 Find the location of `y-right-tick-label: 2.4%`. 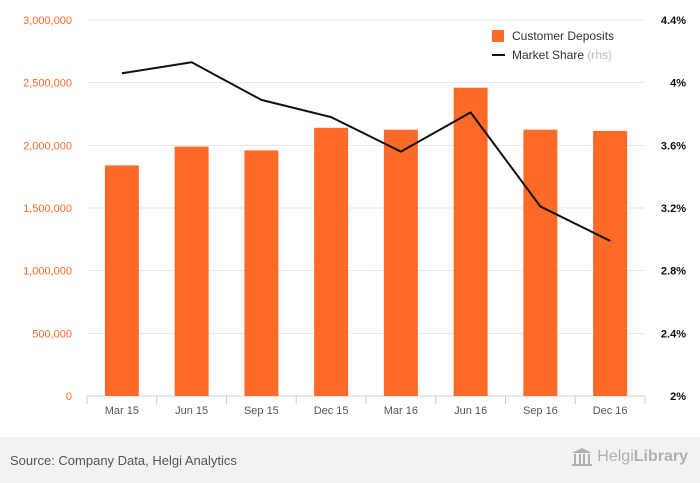

y-right-tick-label: 2.4% is located at coordinates (673, 334).